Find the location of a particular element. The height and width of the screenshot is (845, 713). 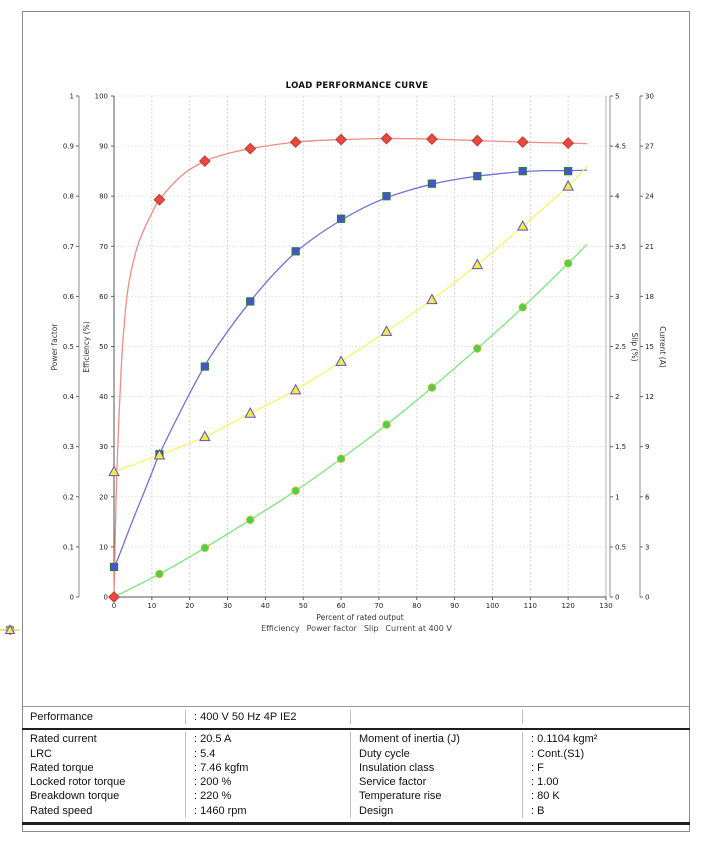

axis-eff: 0 10 20 30 40 50 60 70 80 90 100 is located at coordinates (104, 347).